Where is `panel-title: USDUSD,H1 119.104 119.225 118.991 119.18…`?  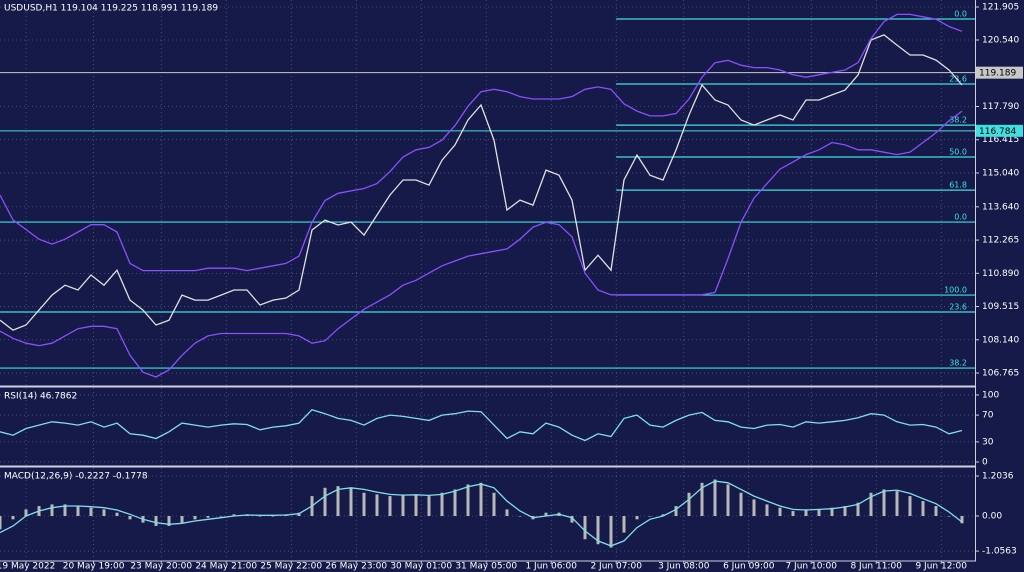 panel-title: USDUSD,H1 119.104 119.225 118.991 119.18… is located at coordinates (111, 9).